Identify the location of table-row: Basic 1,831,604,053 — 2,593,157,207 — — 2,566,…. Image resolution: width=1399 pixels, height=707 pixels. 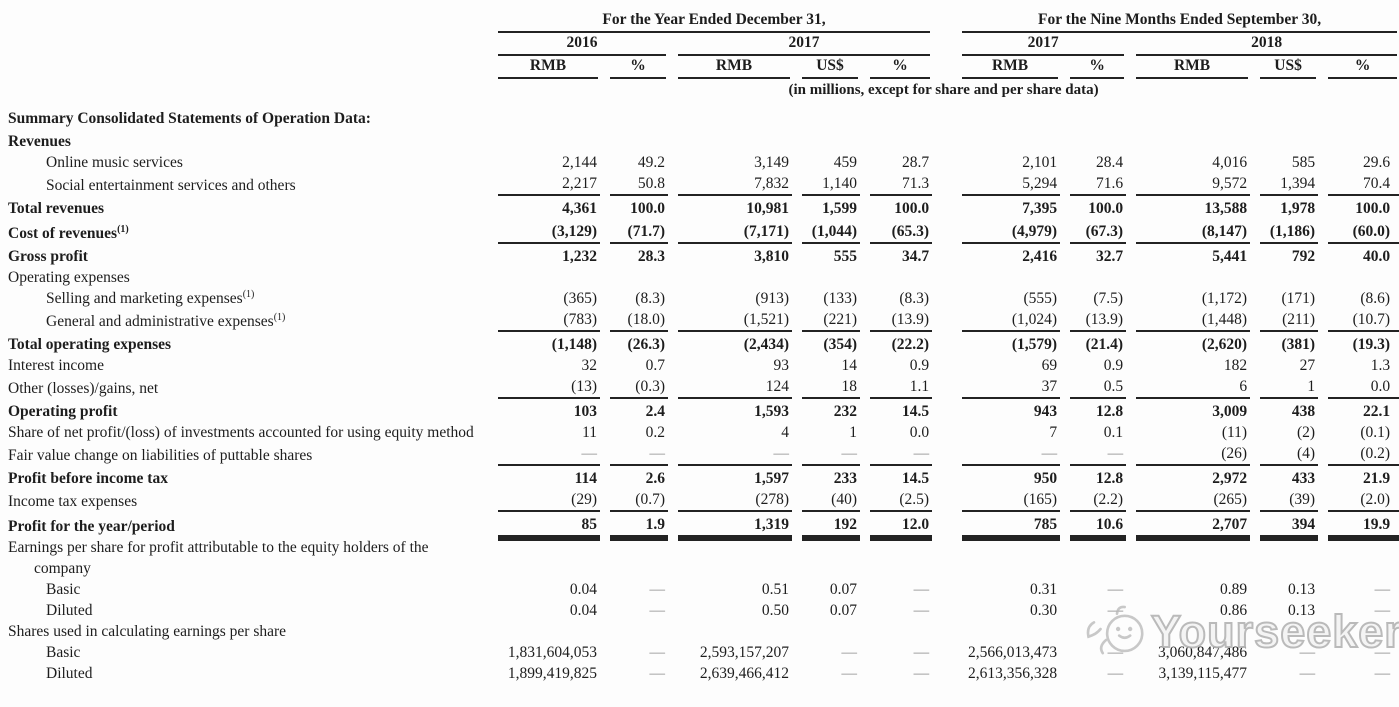
(699, 652).